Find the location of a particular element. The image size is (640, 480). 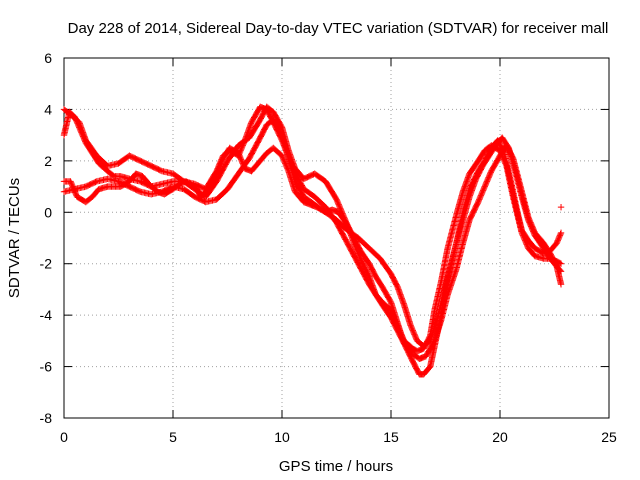

y-tick-label: -8 is located at coordinates (46, 418).